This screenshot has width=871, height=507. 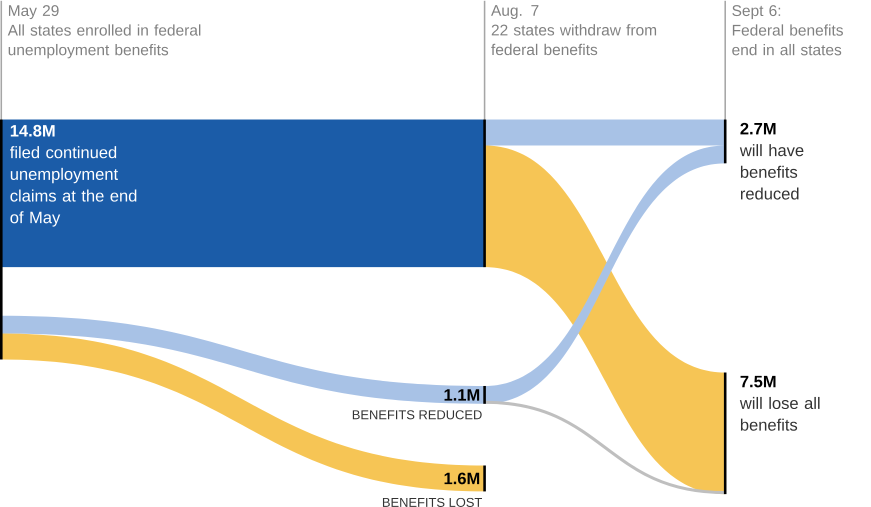 I want to click on text: Sept 6:, so click(x=756, y=12).